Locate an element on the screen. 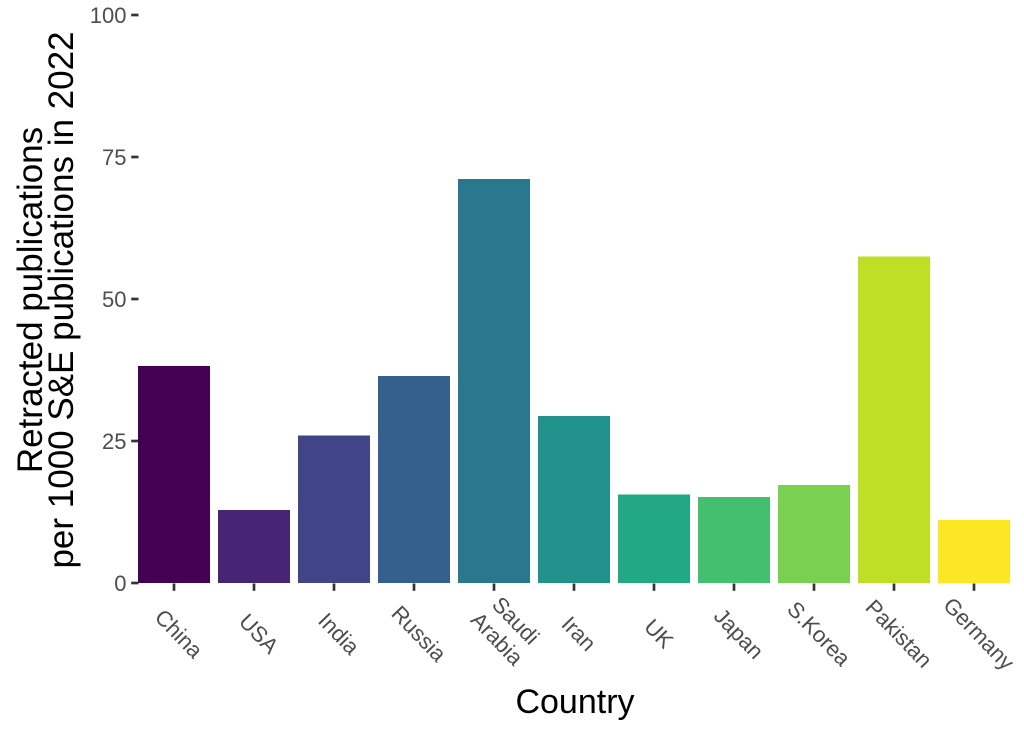 Image resolution: width=1024 pixels, height=733 pixels. svg-text: Country is located at coordinates (574, 702).